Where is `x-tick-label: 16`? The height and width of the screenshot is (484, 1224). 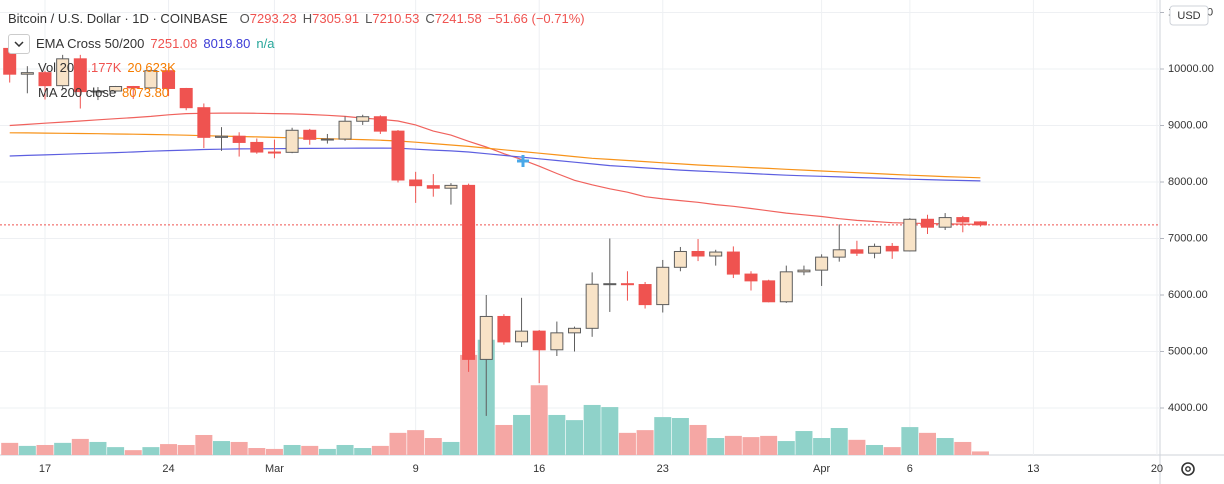
x-tick-label: 16 is located at coordinates (539, 469).